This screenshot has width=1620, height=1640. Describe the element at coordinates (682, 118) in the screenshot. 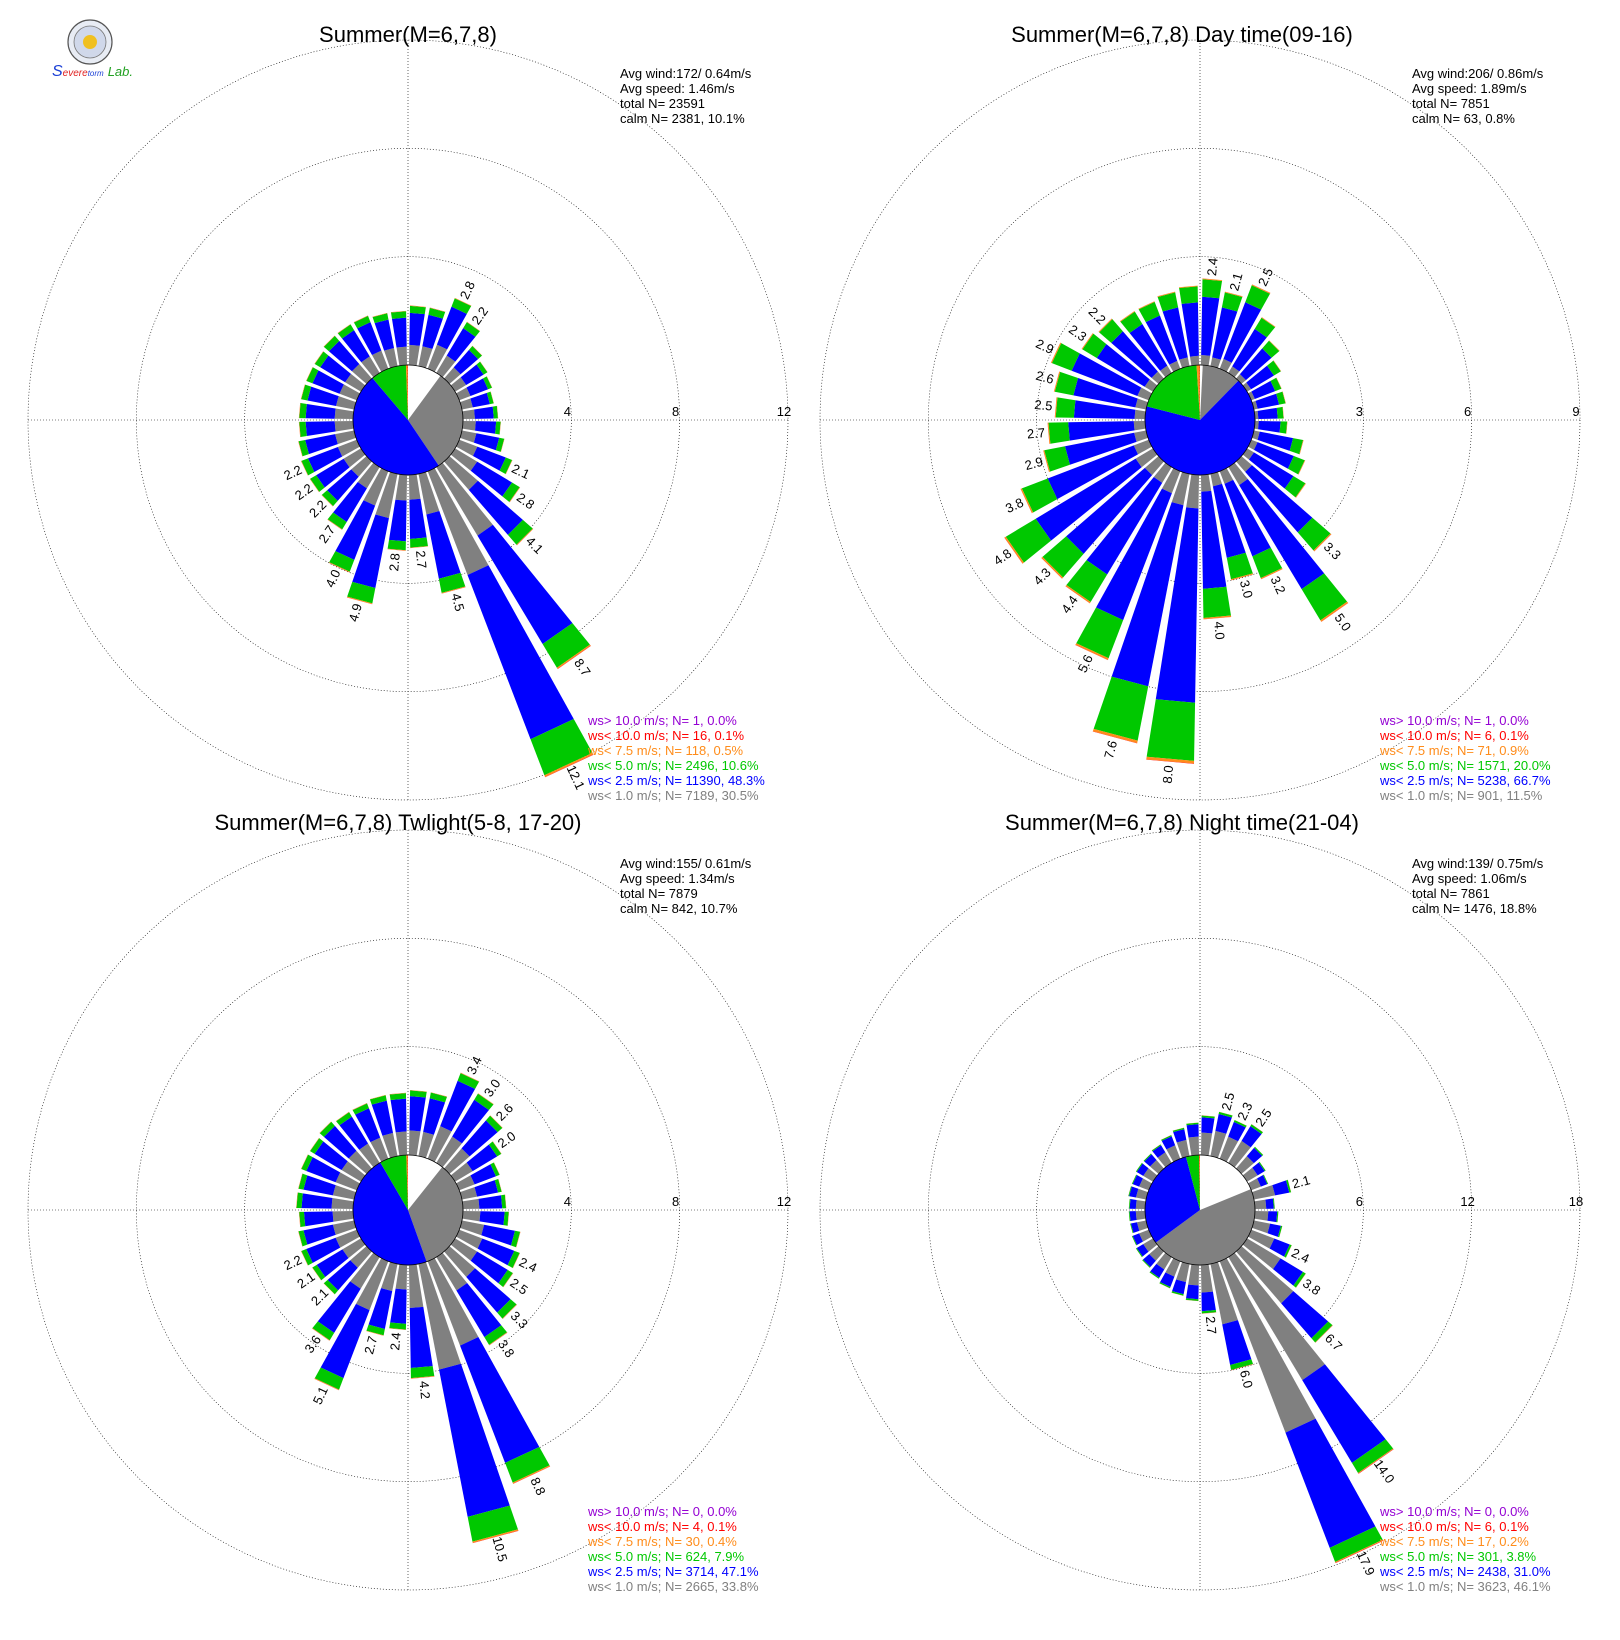

I see `stats-line: calm N= 2381, 10.1%` at that location.